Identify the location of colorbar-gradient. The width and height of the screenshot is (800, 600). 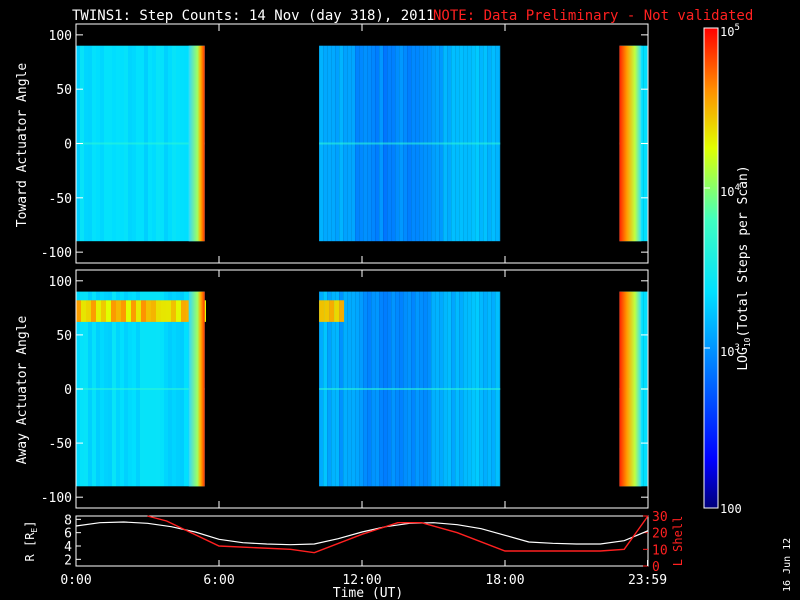
(711, 268).